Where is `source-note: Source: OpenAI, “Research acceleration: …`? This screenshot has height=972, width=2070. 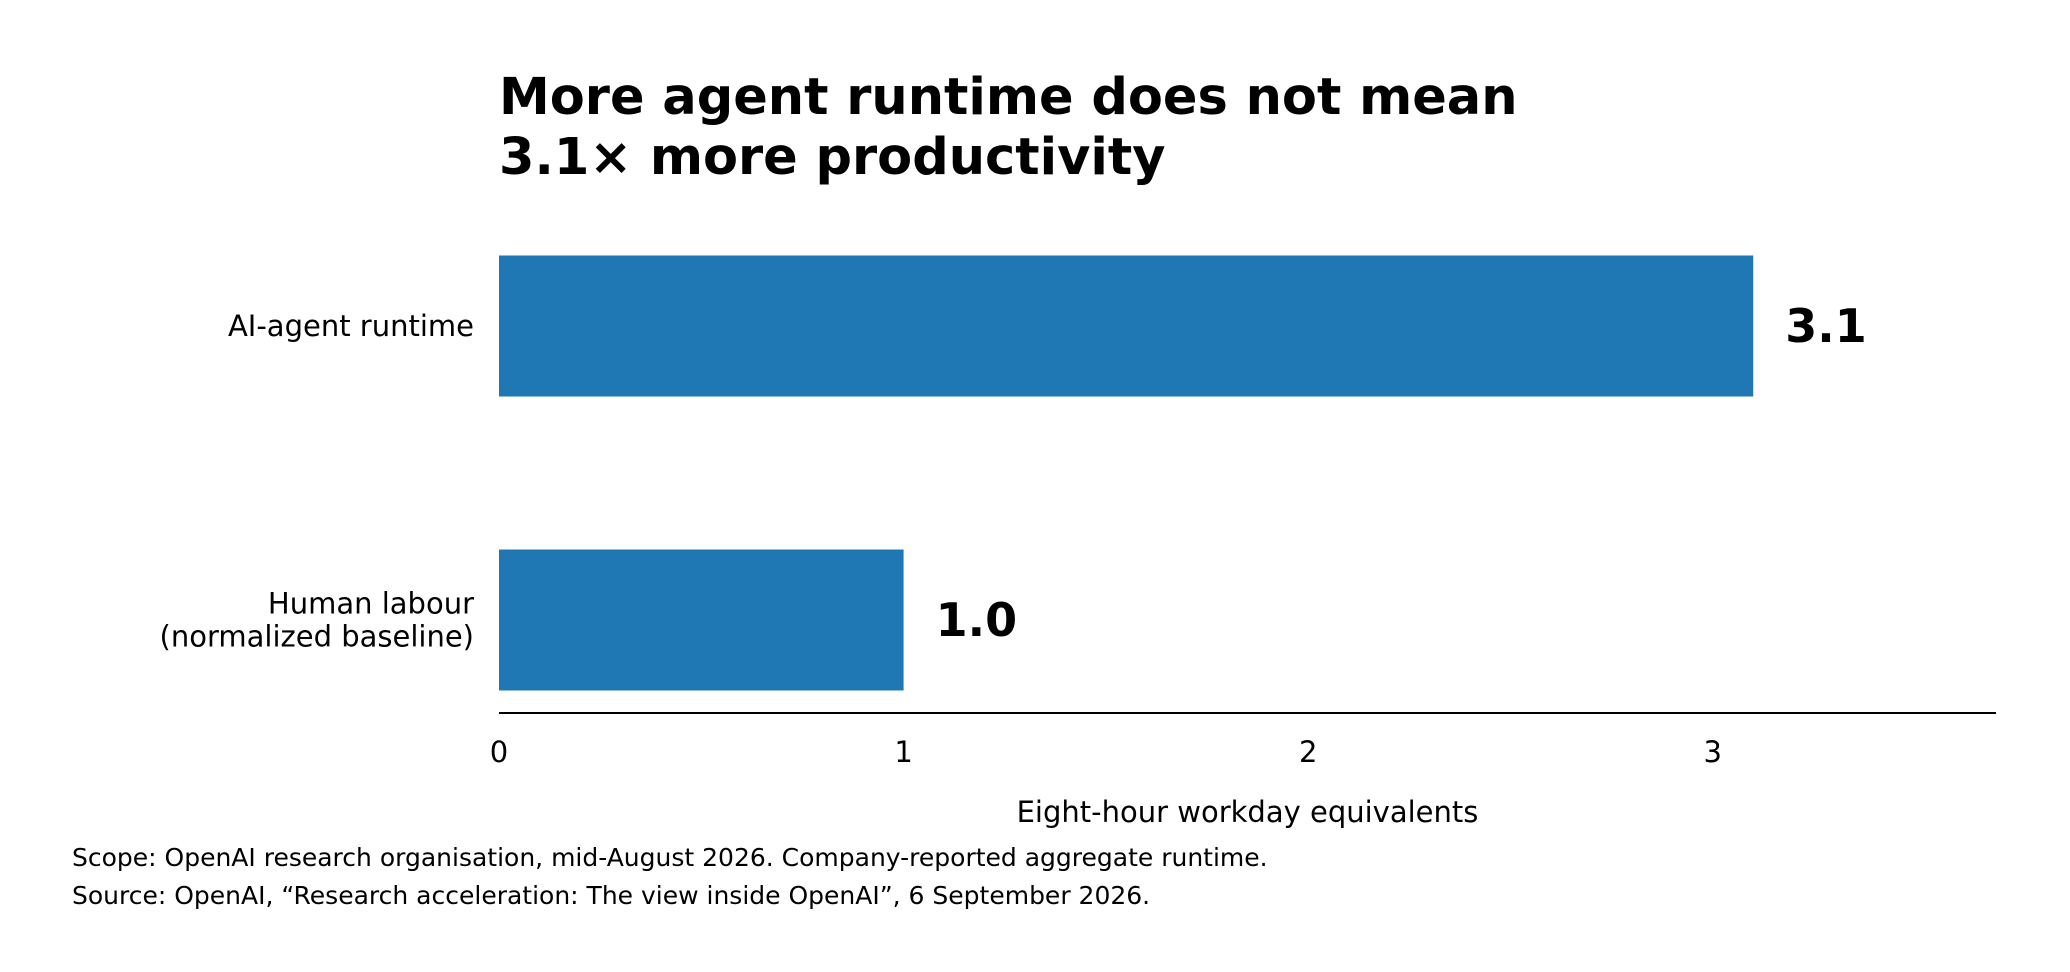 source-note: Source: OpenAI, “Research acceleration: … is located at coordinates (611, 895).